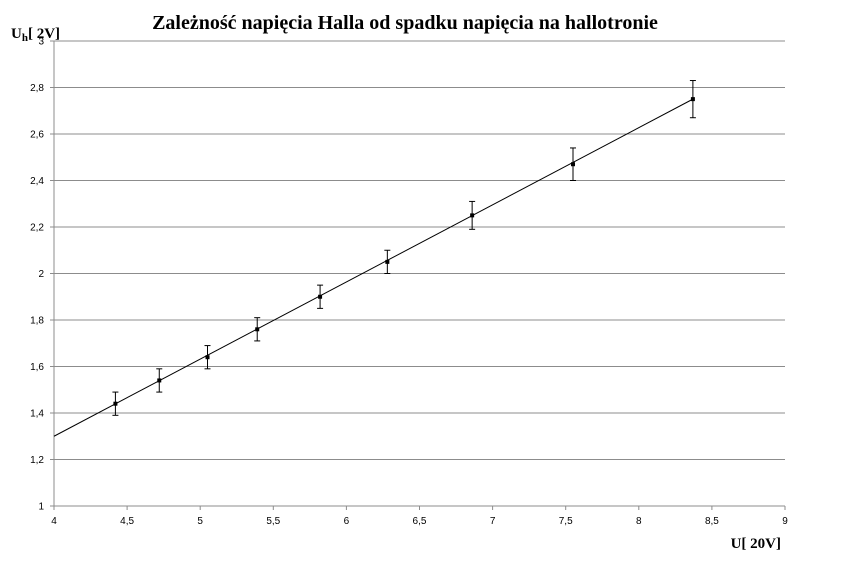 The image size is (846, 573). Describe the element at coordinates (785, 521) in the screenshot. I see `x-tick-label: 9` at that location.